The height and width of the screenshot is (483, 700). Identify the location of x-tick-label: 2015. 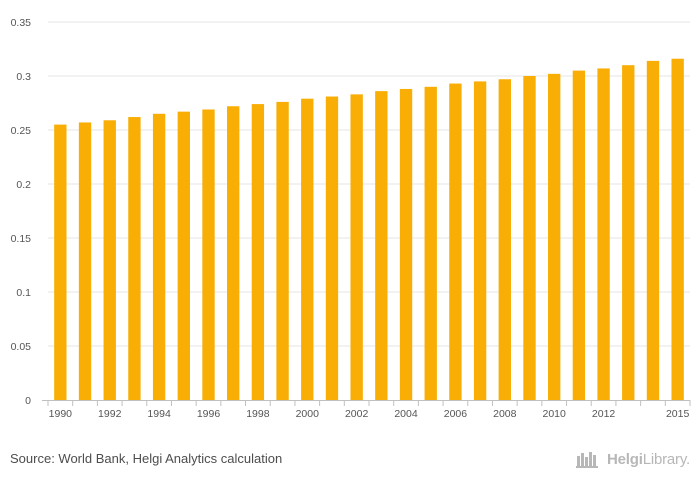
(678, 414).